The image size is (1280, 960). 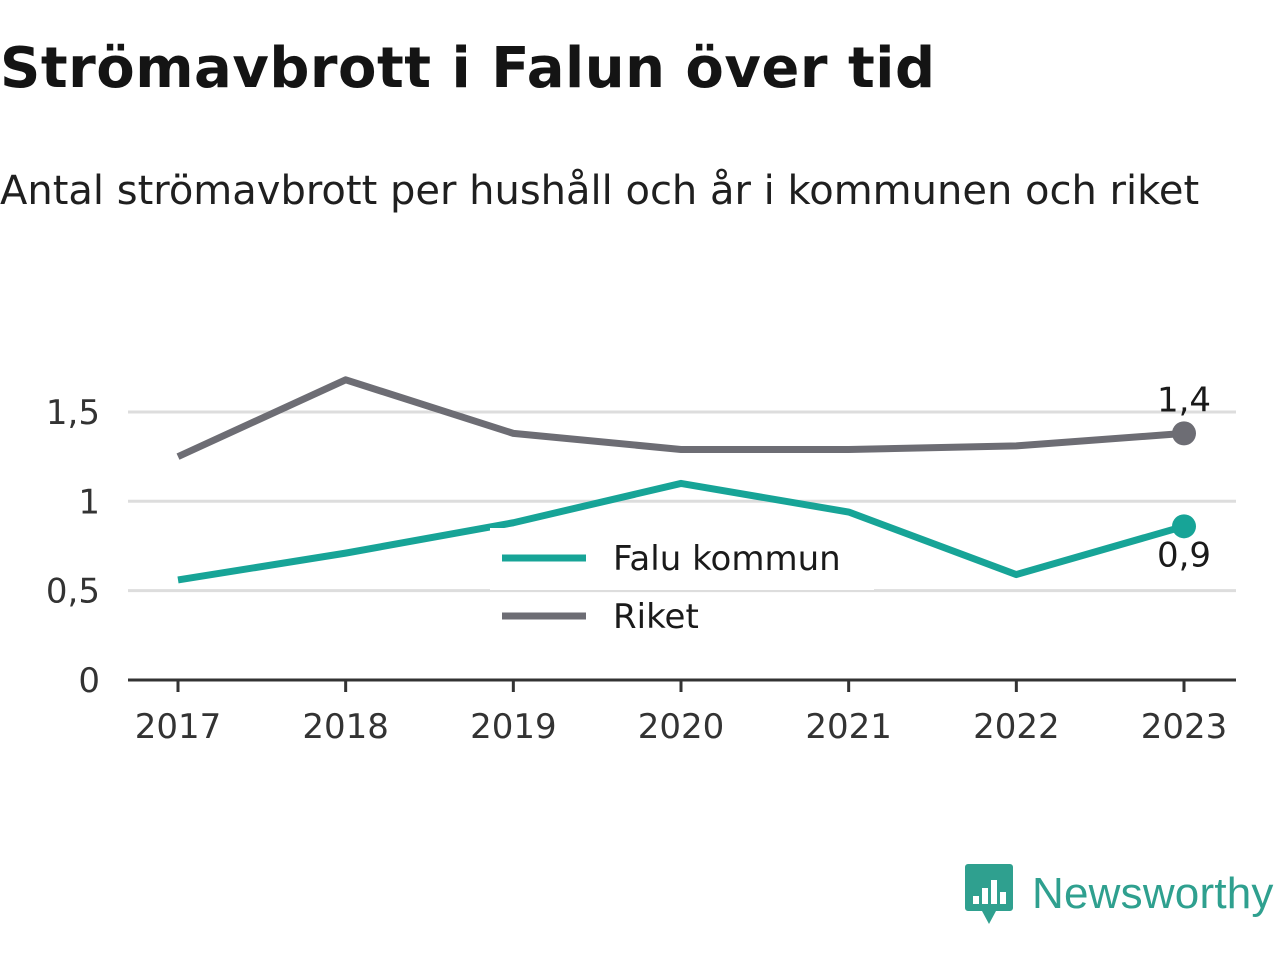 I want to click on x-tick-label: 2019, so click(x=513, y=727).